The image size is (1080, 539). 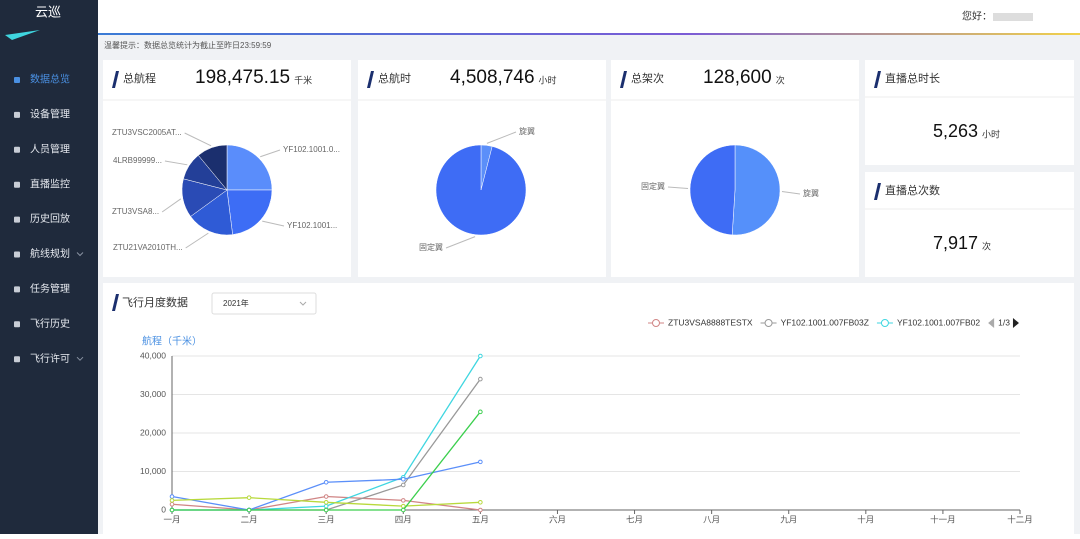 What do you see at coordinates (50, 183) in the screenshot?
I see `menu-item: 直播监控` at bounding box center [50, 183].